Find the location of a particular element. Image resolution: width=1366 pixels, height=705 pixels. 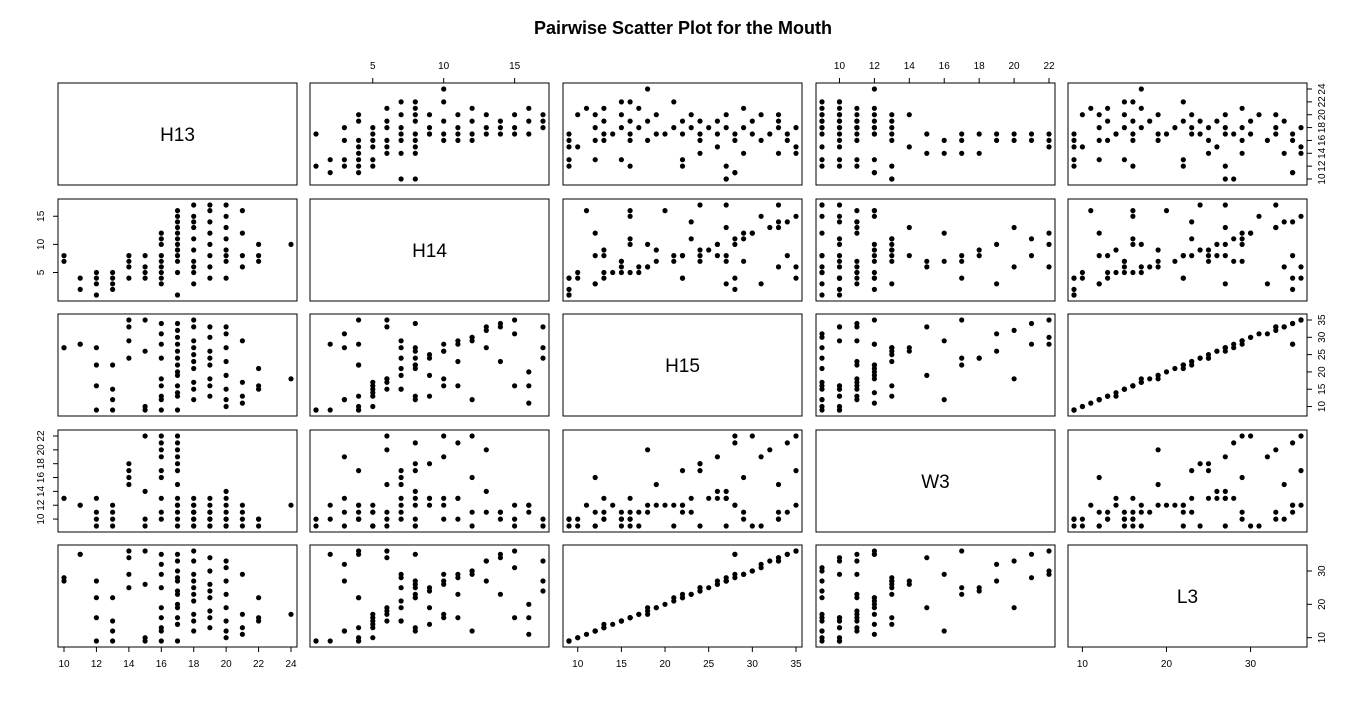

y-tick-label-H14-5: 5 is located at coordinates (41, 272).